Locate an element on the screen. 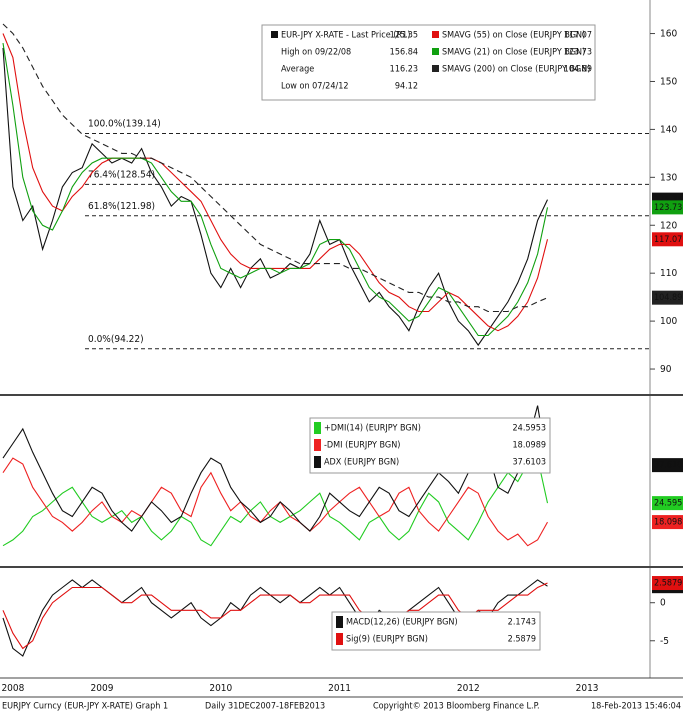  y-tick-label: 130 is located at coordinates (668, 177).